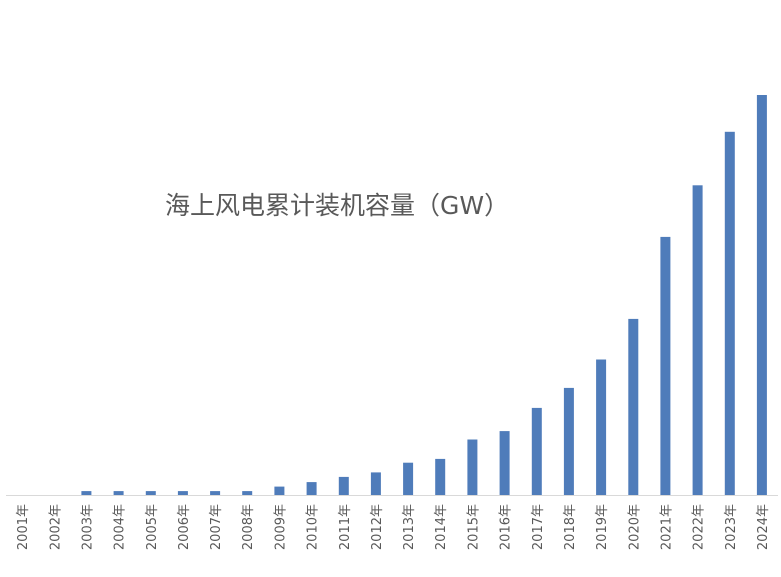 The image size is (781, 577). I want to click on bar-2016年, so click(504, 463).